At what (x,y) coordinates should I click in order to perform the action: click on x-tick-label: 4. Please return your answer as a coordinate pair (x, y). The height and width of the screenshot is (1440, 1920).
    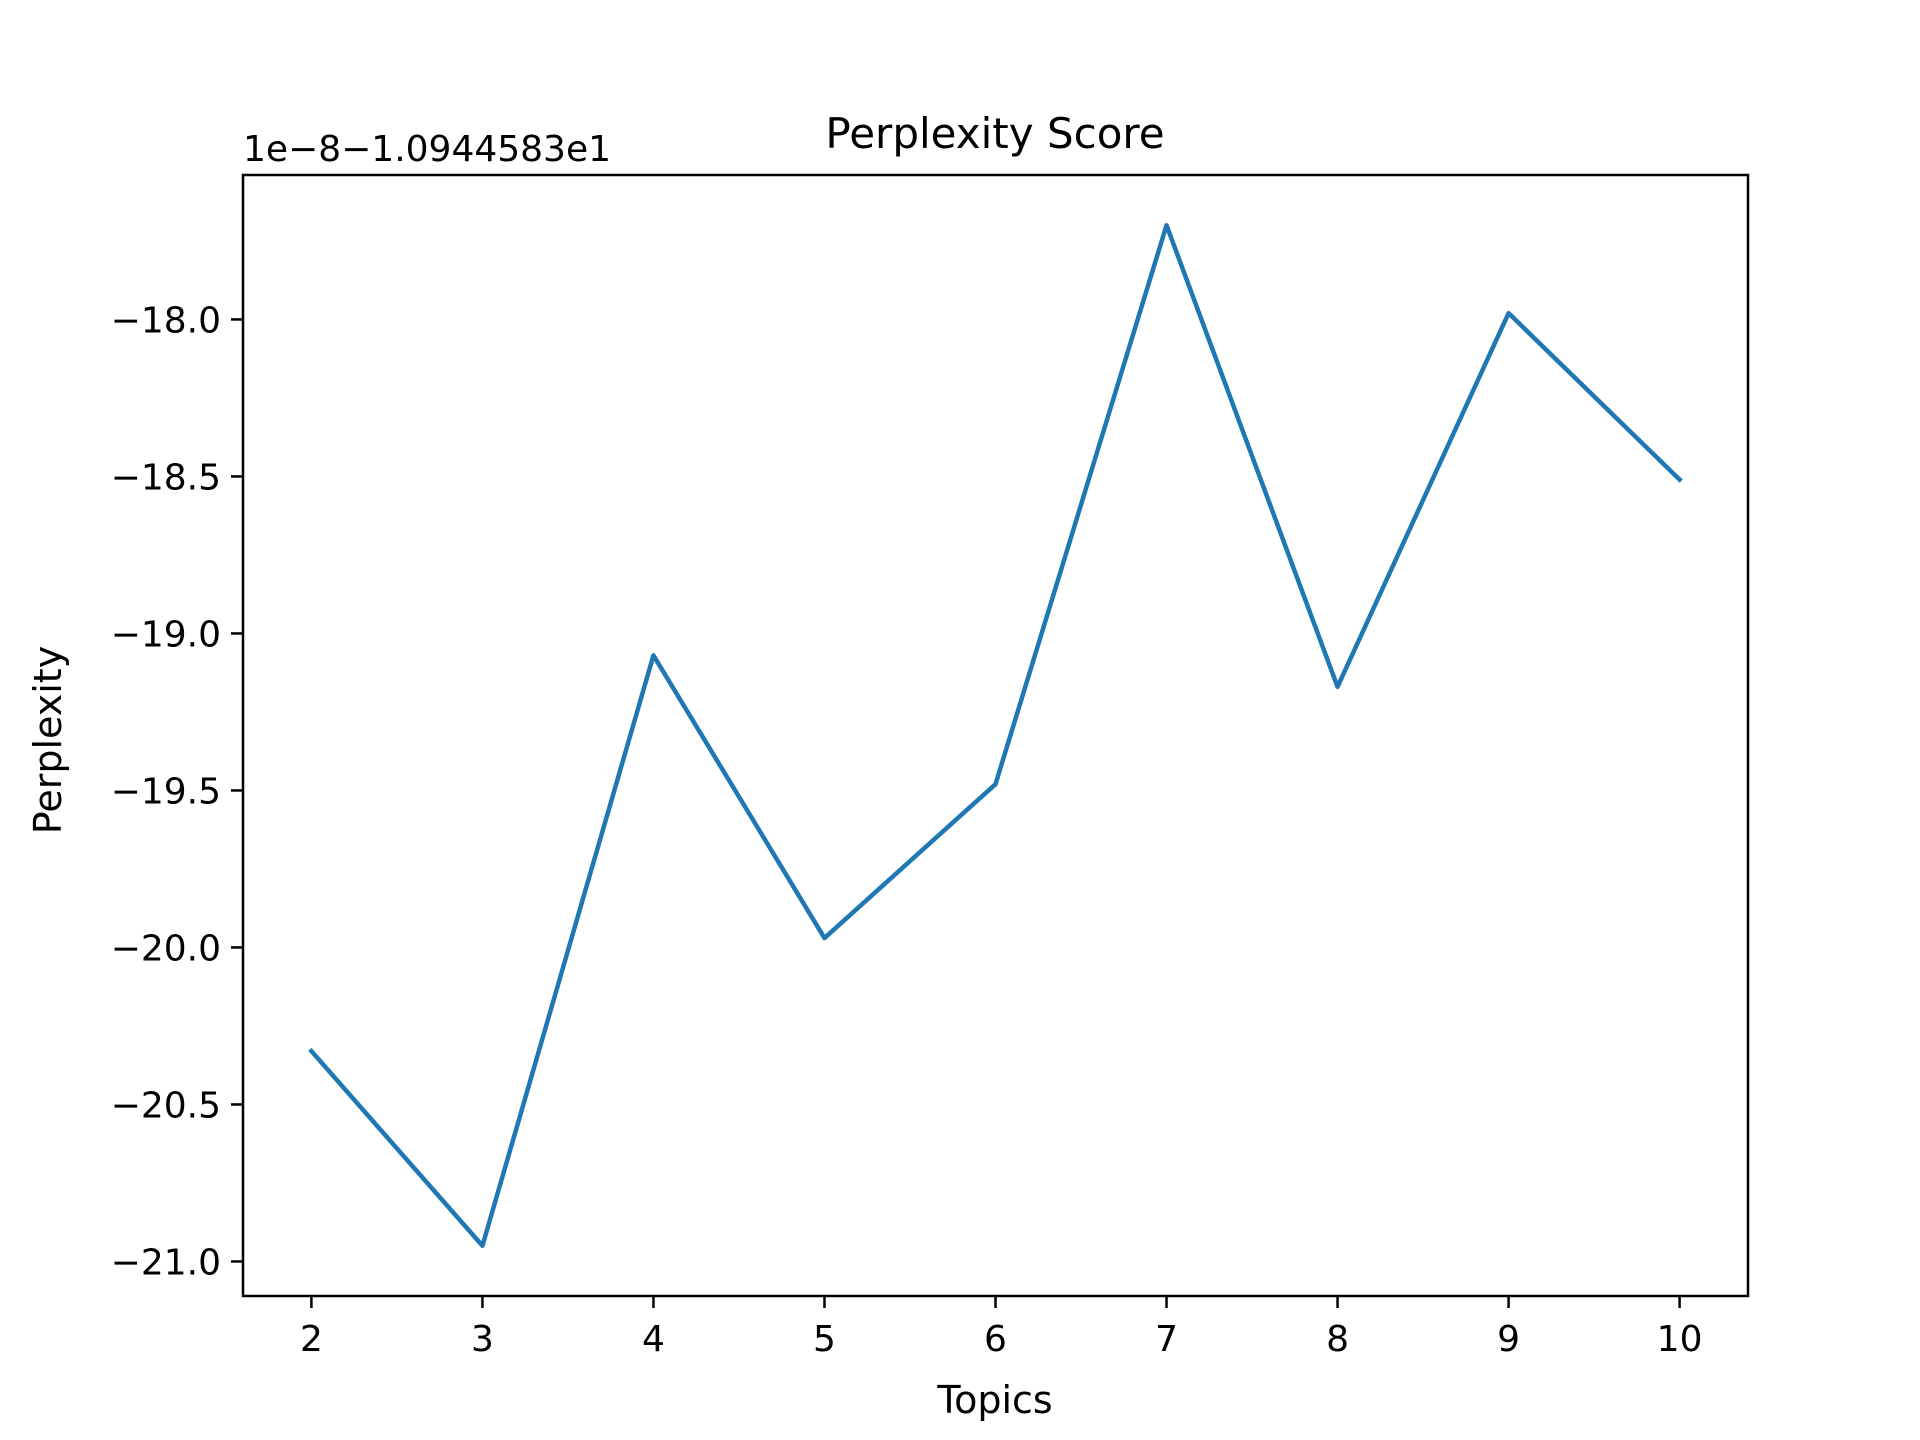
    Looking at the image, I should click on (653, 1339).